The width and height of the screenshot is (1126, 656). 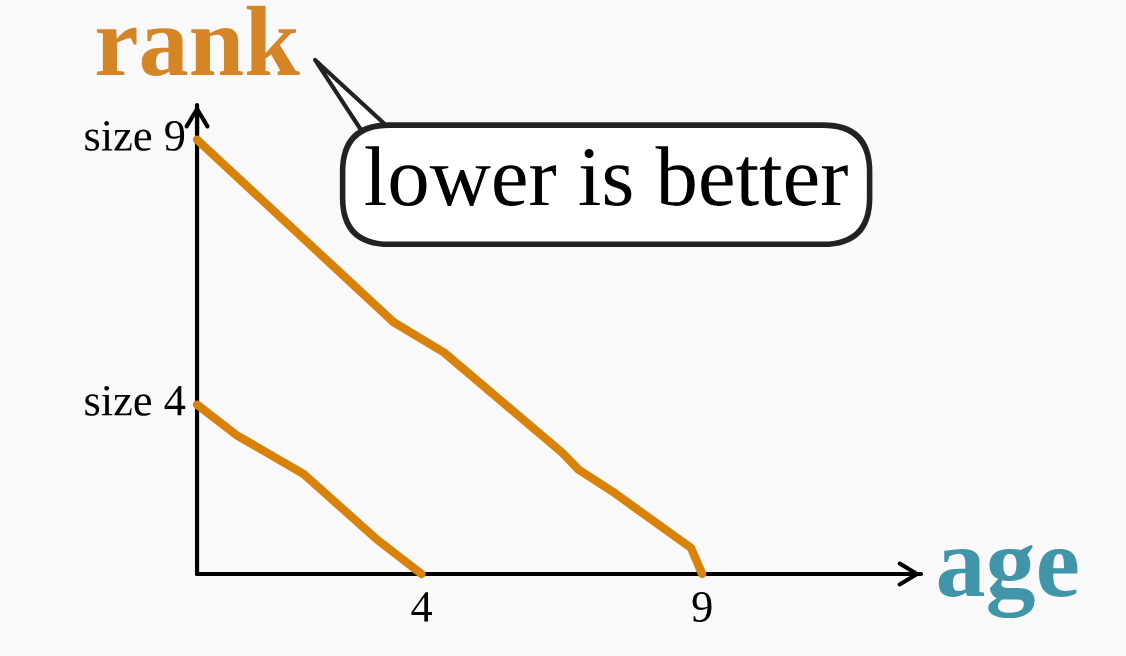 What do you see at coordinates (702, 607) in the screenshot?
I see `x-tick-label: 9` at bounding box center [702, 607].